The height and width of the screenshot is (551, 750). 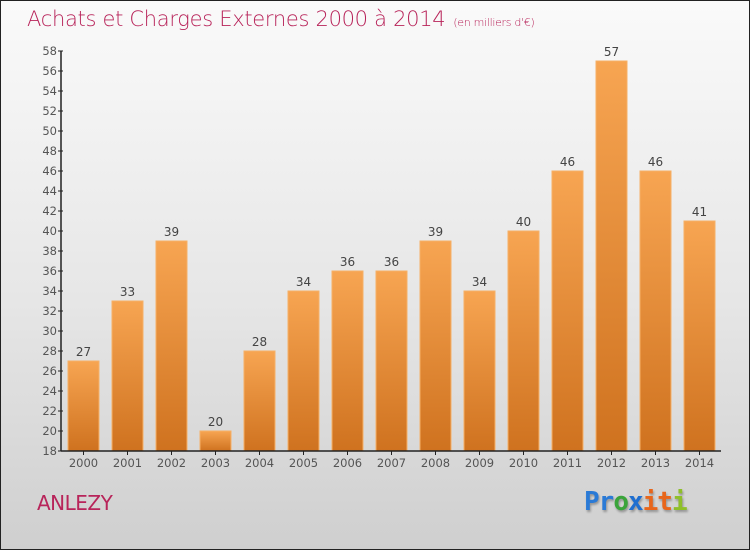 What do you see at coordinates (49, 191) in the screenshot?
I see `y-tick-label-44: 44` at bounding box center [49, 191].